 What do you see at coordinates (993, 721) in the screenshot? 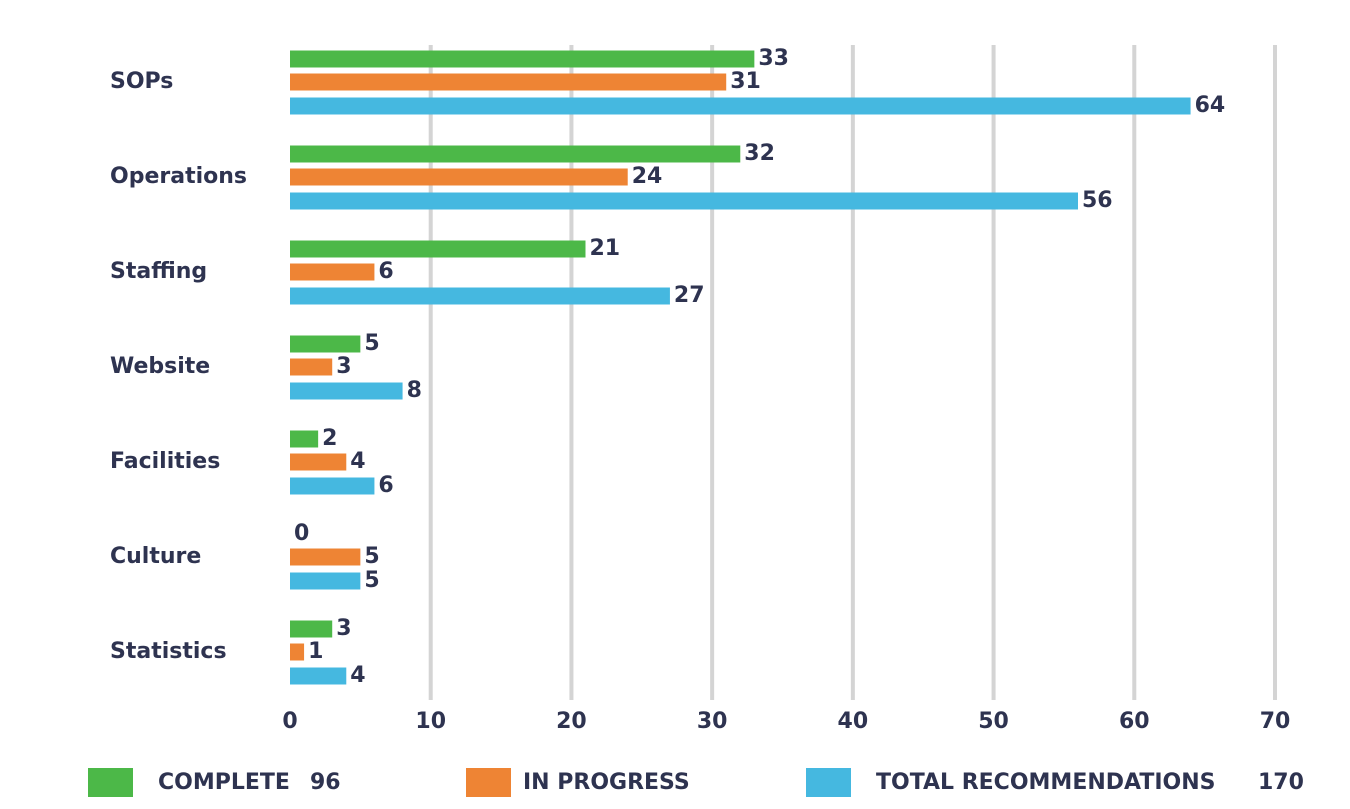
I see `x-tick-label: 50` at bounding box center [993, 721].